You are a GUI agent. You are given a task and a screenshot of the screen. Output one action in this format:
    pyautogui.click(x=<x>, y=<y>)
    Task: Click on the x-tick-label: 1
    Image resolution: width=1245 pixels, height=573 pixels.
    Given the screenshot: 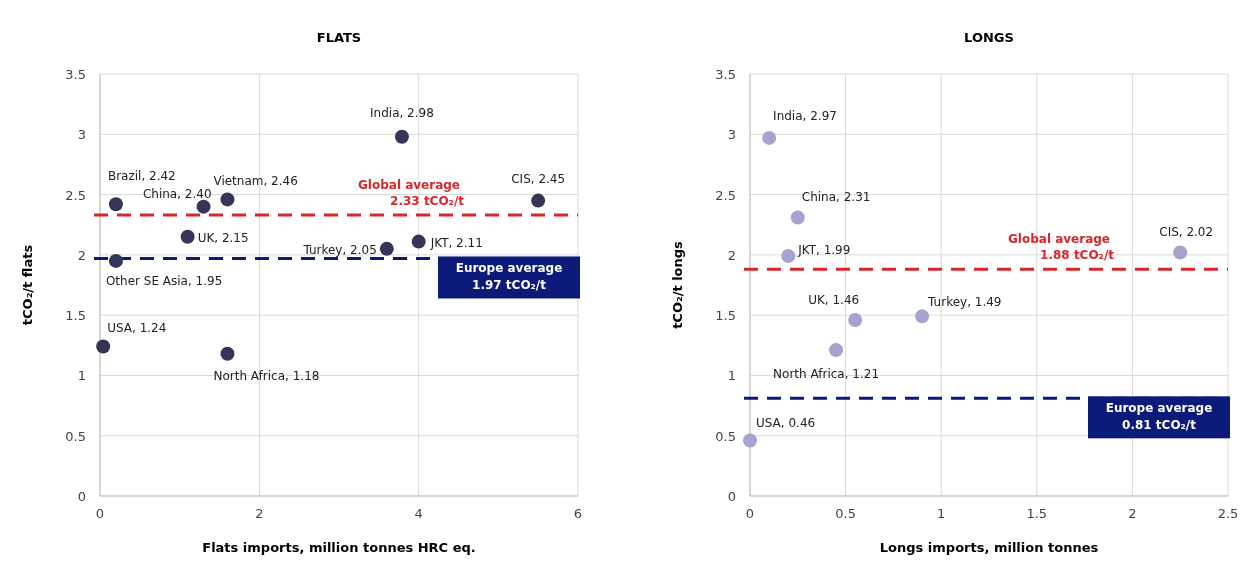 What is the action you would take?
    pyautogui.click(x=941, y=513)
    